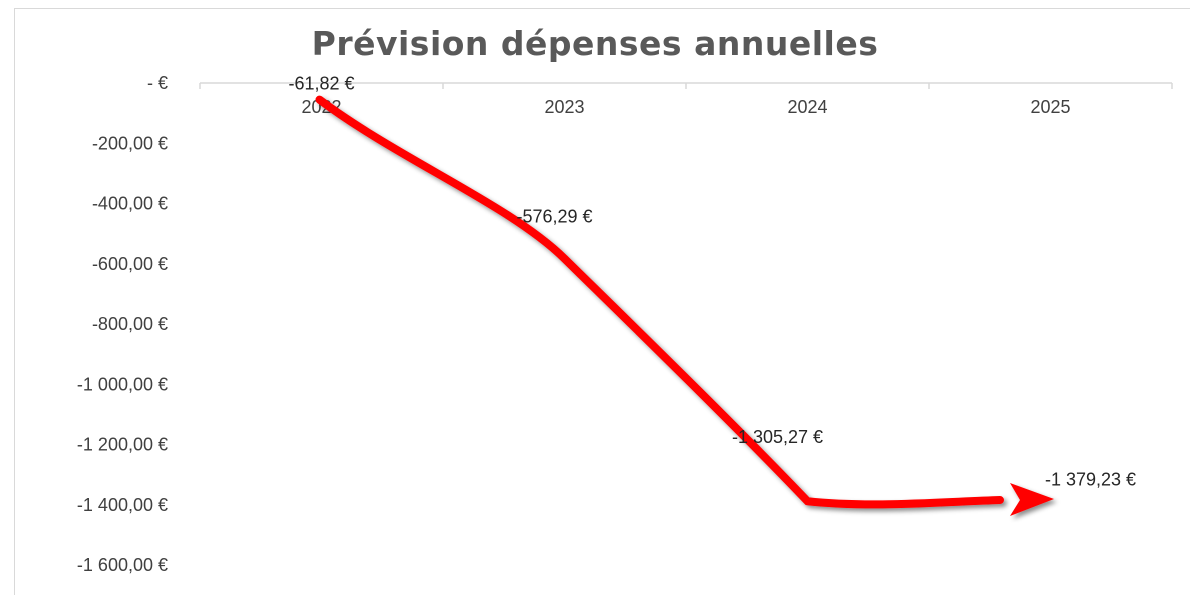 Image resolution: width=1190 pixels, height=595 pixels. Describe the element at coordinates (1050, 107) in the screenshot. I see `x-tick-label: 2025` at that location.